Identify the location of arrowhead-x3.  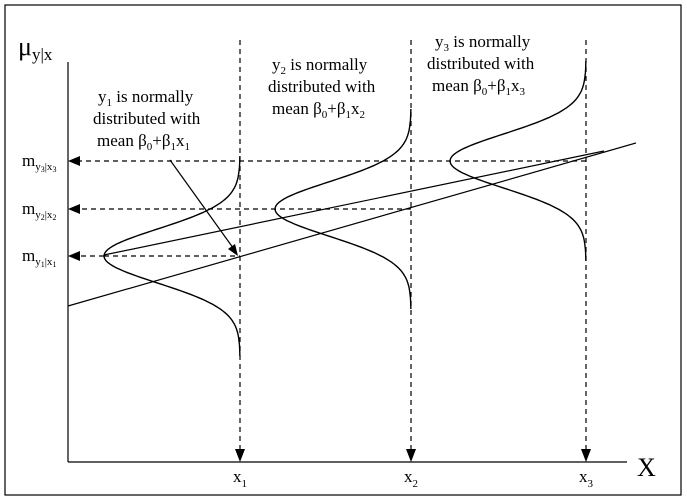
(586, 455).